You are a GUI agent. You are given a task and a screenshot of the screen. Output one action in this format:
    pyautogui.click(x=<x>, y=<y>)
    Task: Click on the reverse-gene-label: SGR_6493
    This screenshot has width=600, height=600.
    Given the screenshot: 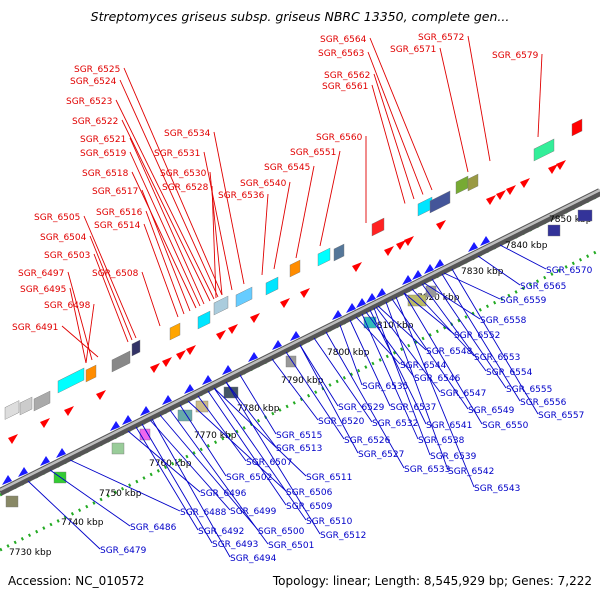 What is the action you would take?
    pyautogui.click(x=235, y=545)
    